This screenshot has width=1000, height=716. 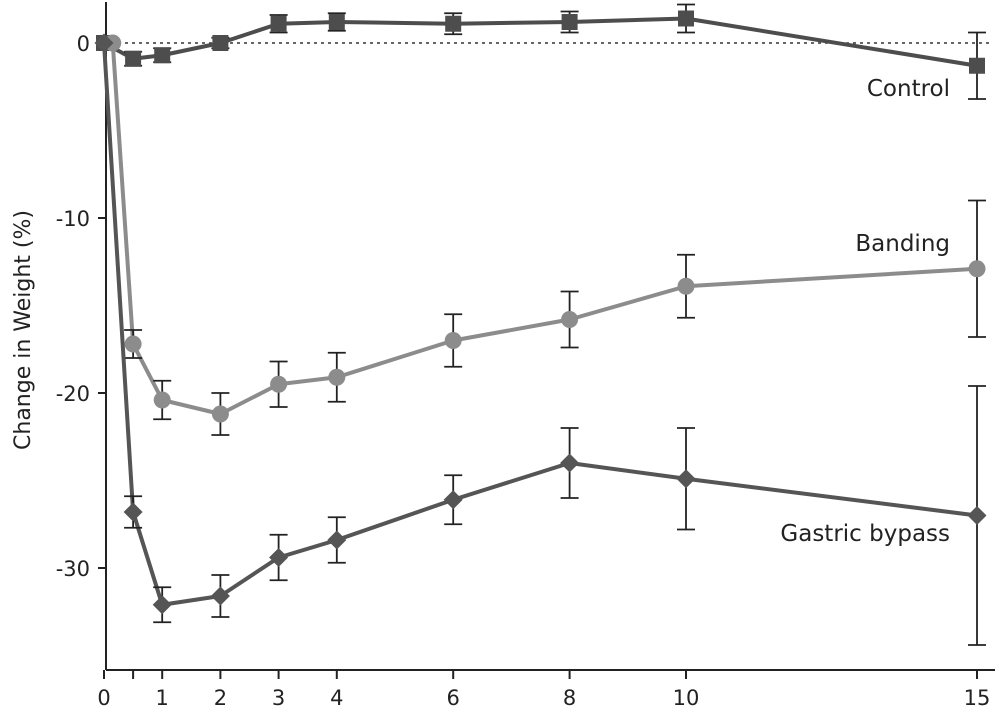 I want to click on label-control: Control, so click(x=908, y=89).